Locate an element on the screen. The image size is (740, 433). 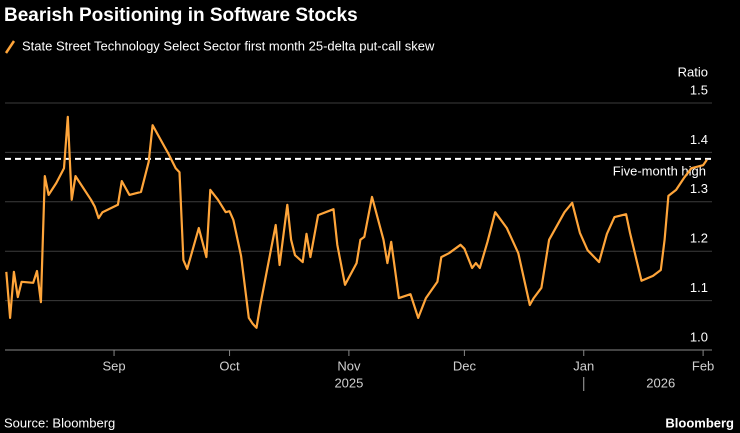
x-tick-label: Nov is located at coordinates (349, 365).